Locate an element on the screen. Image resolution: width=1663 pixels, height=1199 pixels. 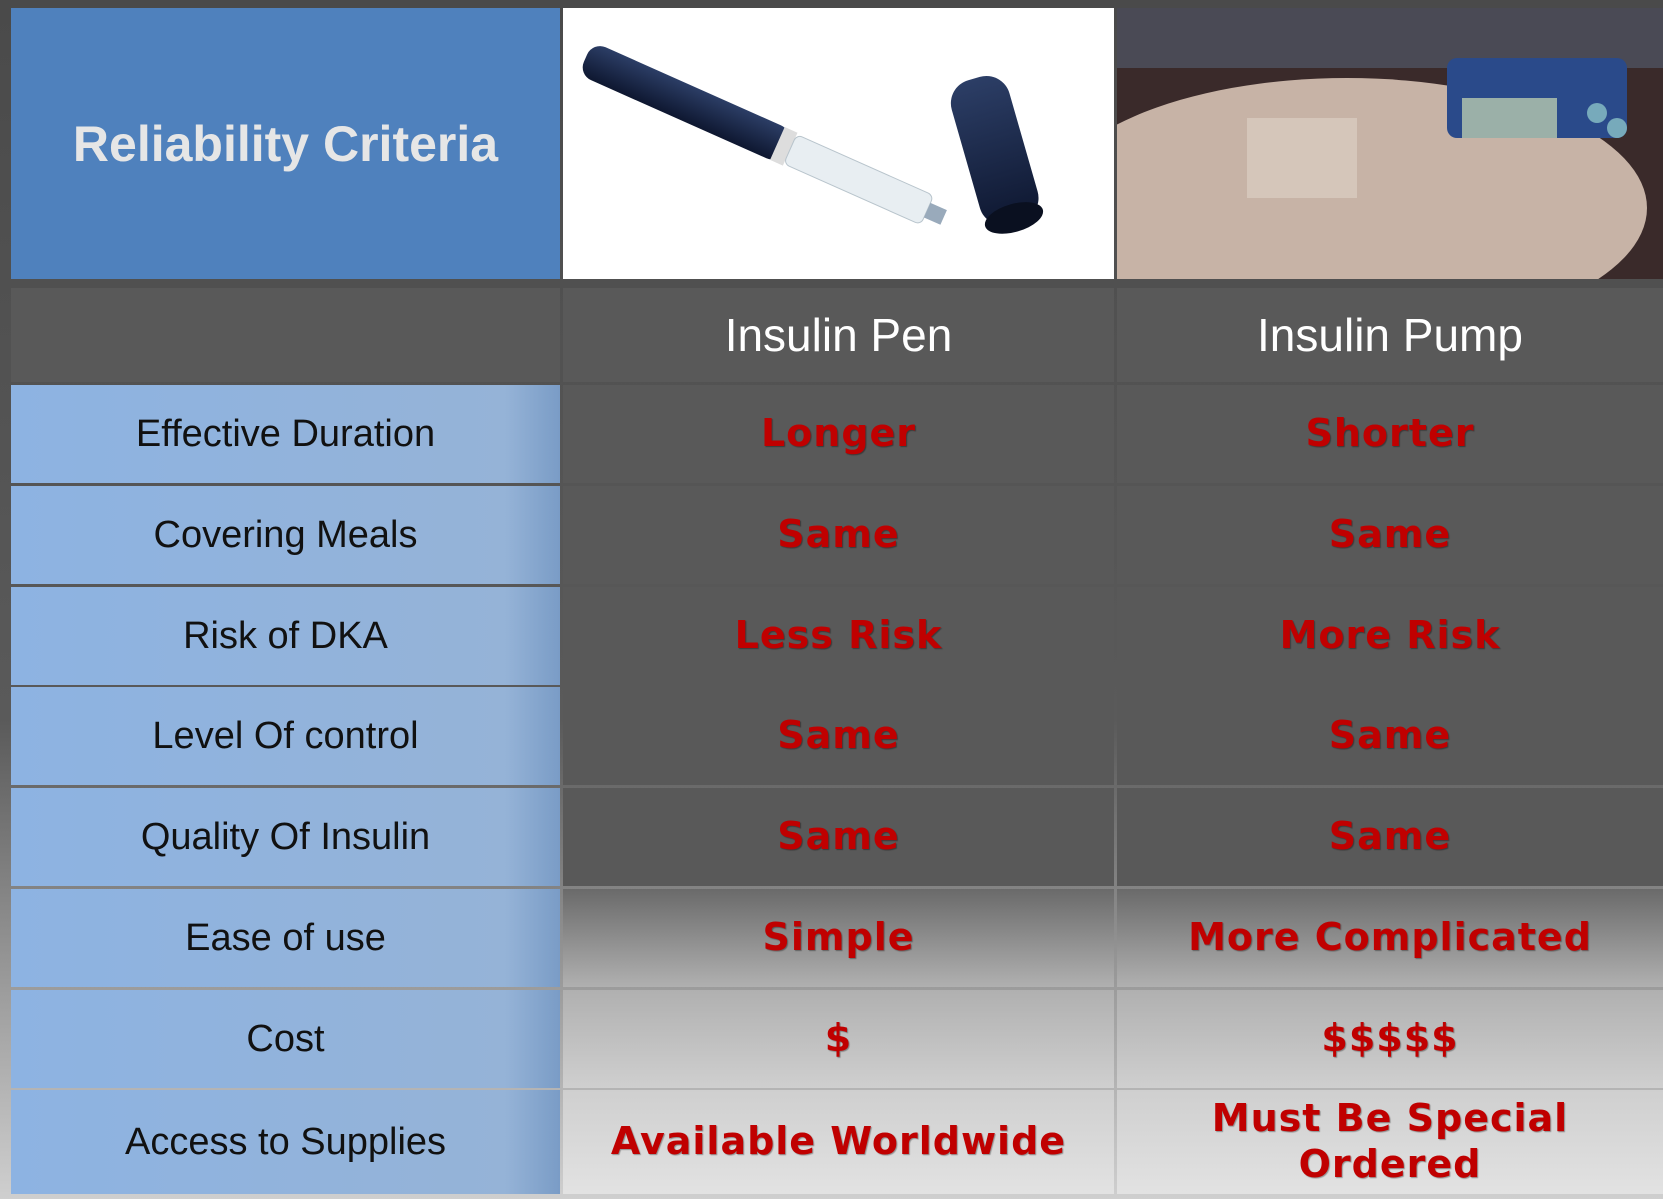
pump-image is located at coordinates (1390, 143).